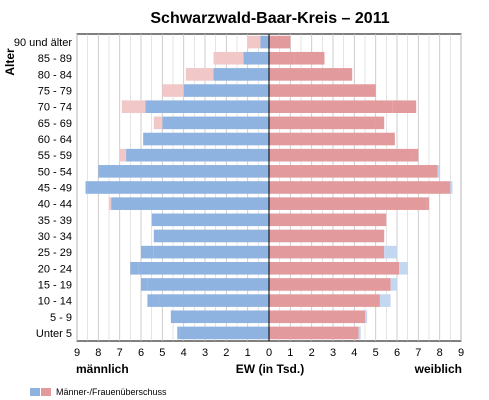  What do you see at coordinates (55, 140) in the screenshot?
I see `age-group-label: 60 - 64` at bounding box center [55, 140].